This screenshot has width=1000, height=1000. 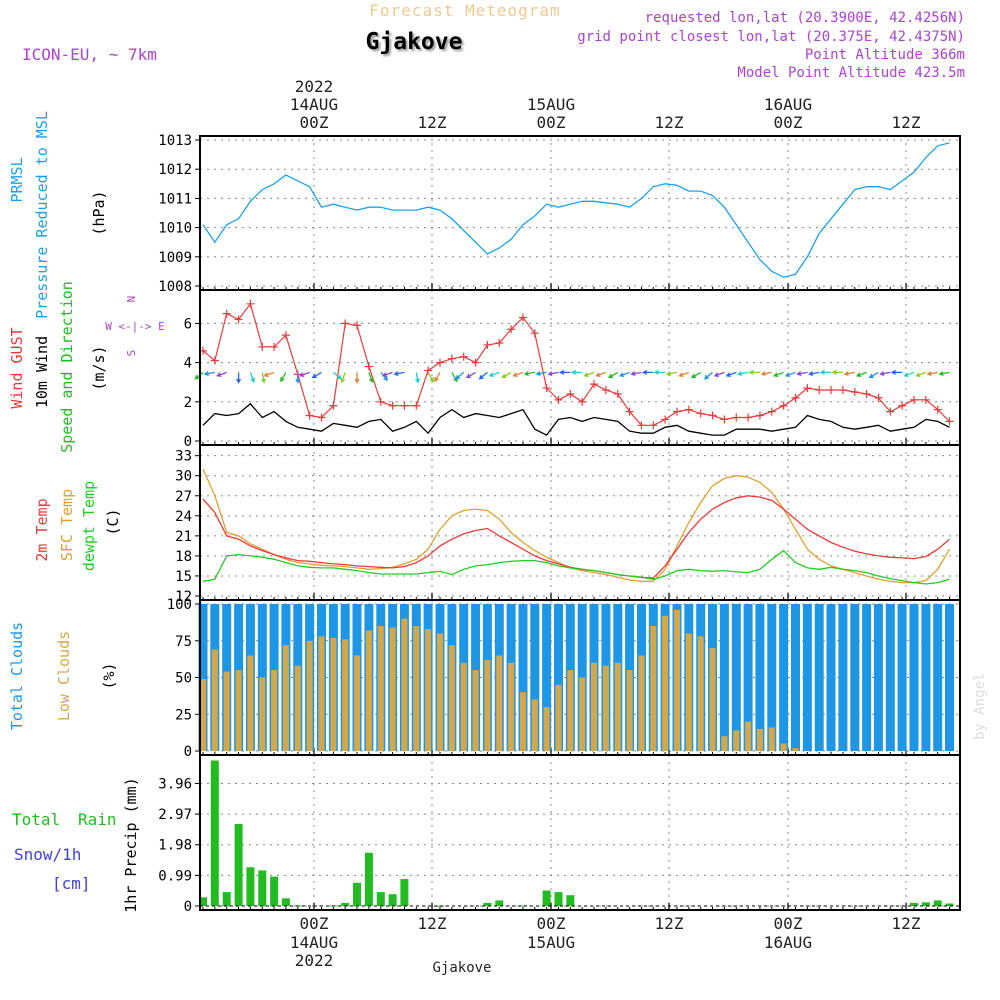 I want to click on compass-we: W <-|-> E, so click(x=135, y=326).